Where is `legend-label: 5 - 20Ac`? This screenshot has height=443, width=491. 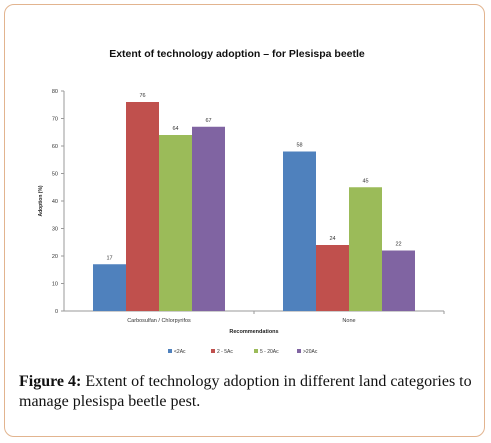 legend-label: 5 - 20Ac is located at coordinates (269, 352).